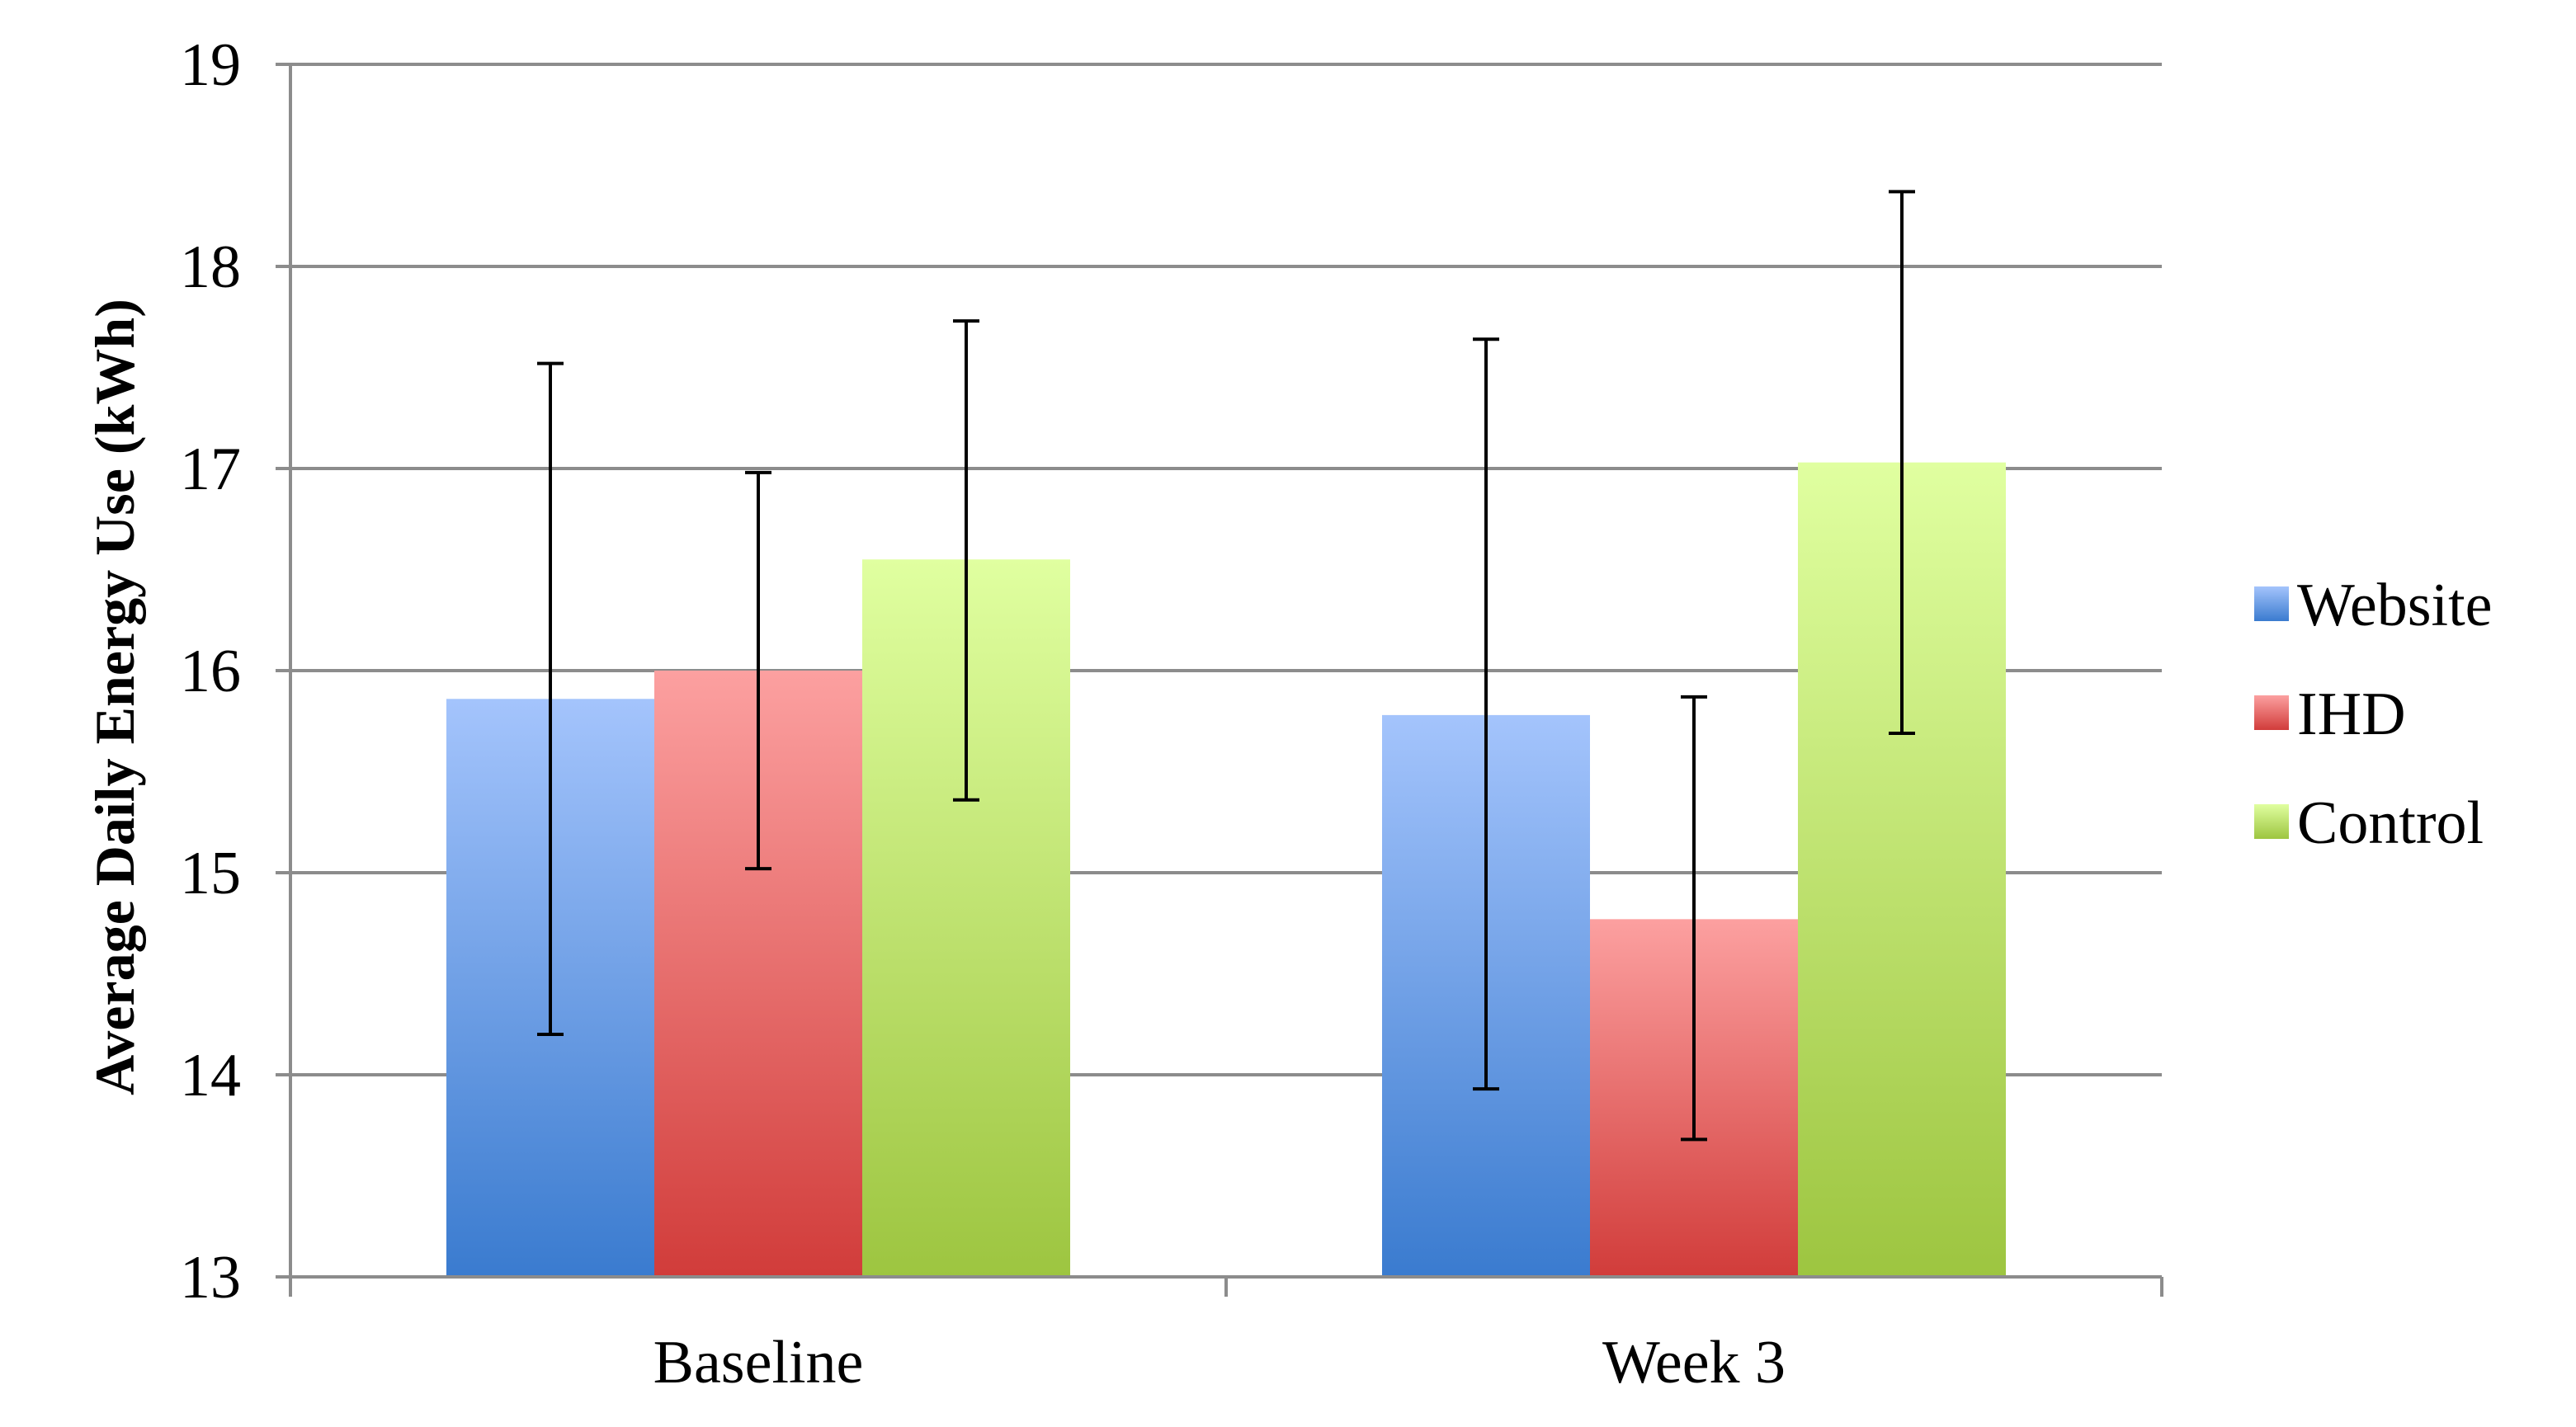 Image resolution: width=2576 pixels, height=1427 pixels. Describe the element at coordinates (1694, 1362) in the screenshot. I see `x-tick-label: Week 3` at that location.